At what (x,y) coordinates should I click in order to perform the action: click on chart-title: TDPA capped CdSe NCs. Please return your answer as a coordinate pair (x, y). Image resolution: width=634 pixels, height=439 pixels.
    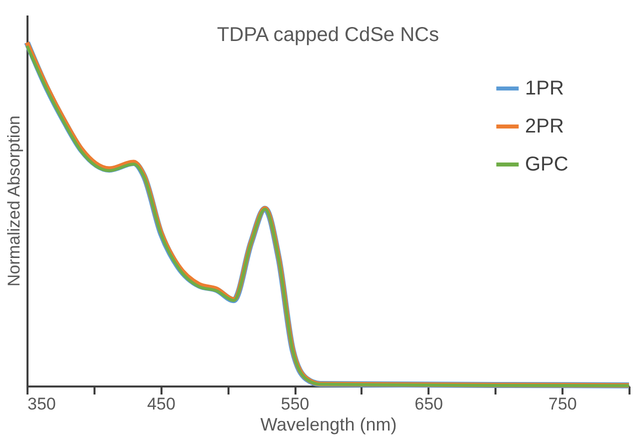
    Looking at the image, I should click on (328, 35).